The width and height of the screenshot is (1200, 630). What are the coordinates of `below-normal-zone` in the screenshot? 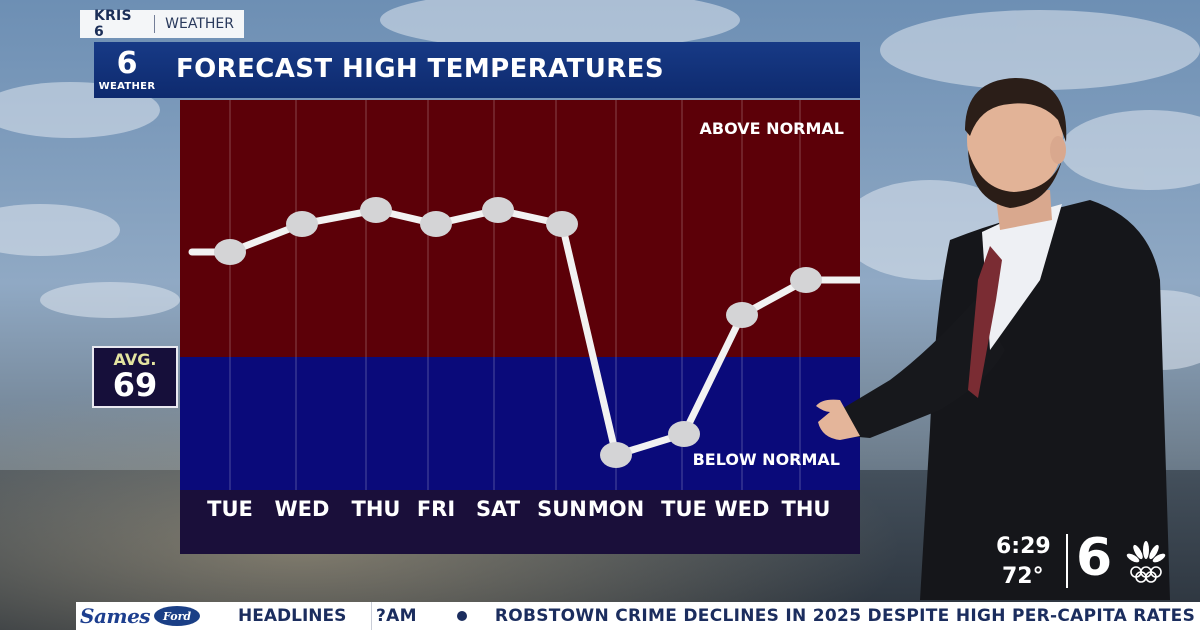 It's located at (520, 423).